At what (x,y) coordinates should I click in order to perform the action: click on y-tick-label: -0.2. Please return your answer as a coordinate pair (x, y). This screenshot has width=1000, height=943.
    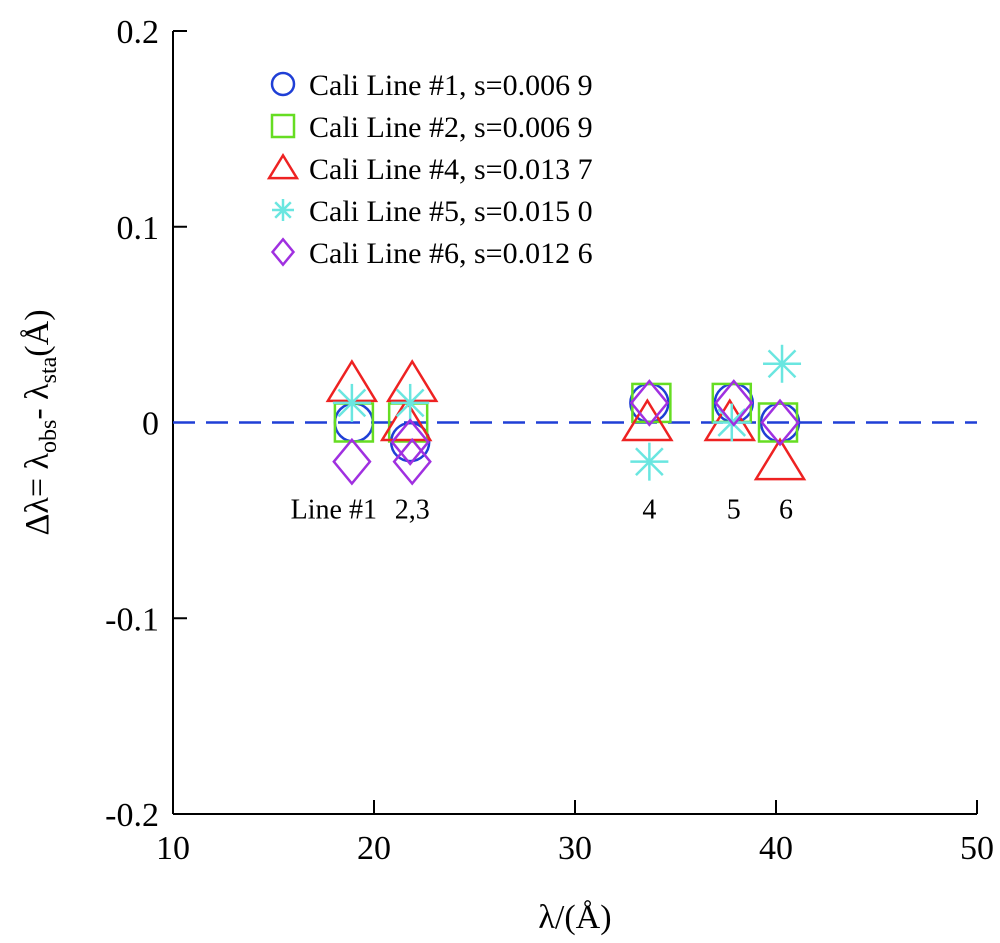
    Looking at the image, I should click on (132, 815).